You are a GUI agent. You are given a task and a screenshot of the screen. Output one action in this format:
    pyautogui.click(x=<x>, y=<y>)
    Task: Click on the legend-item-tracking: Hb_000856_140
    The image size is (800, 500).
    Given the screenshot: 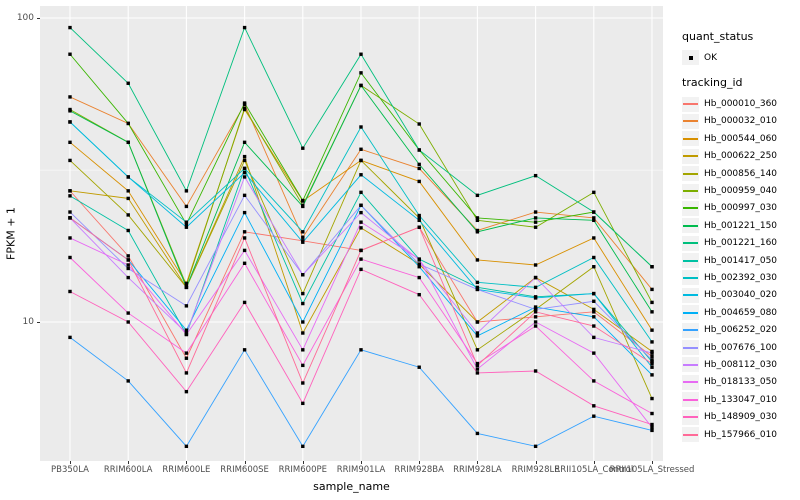 What is the action you would take?
    pyautogui.click(x=740, y=173)
    